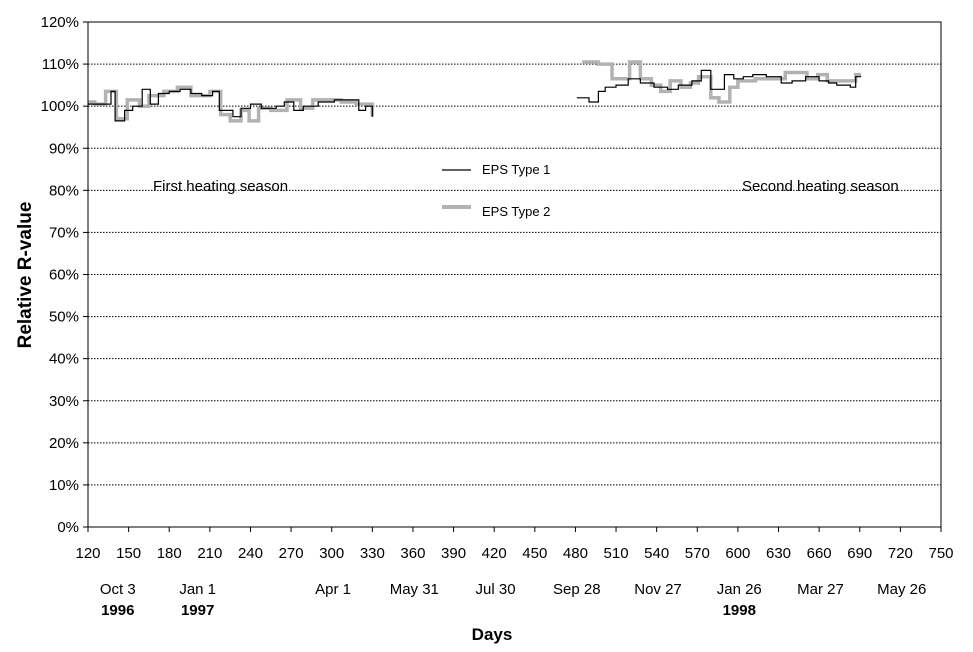  I want to click on x-tick-label: 690, so click(859, 553).